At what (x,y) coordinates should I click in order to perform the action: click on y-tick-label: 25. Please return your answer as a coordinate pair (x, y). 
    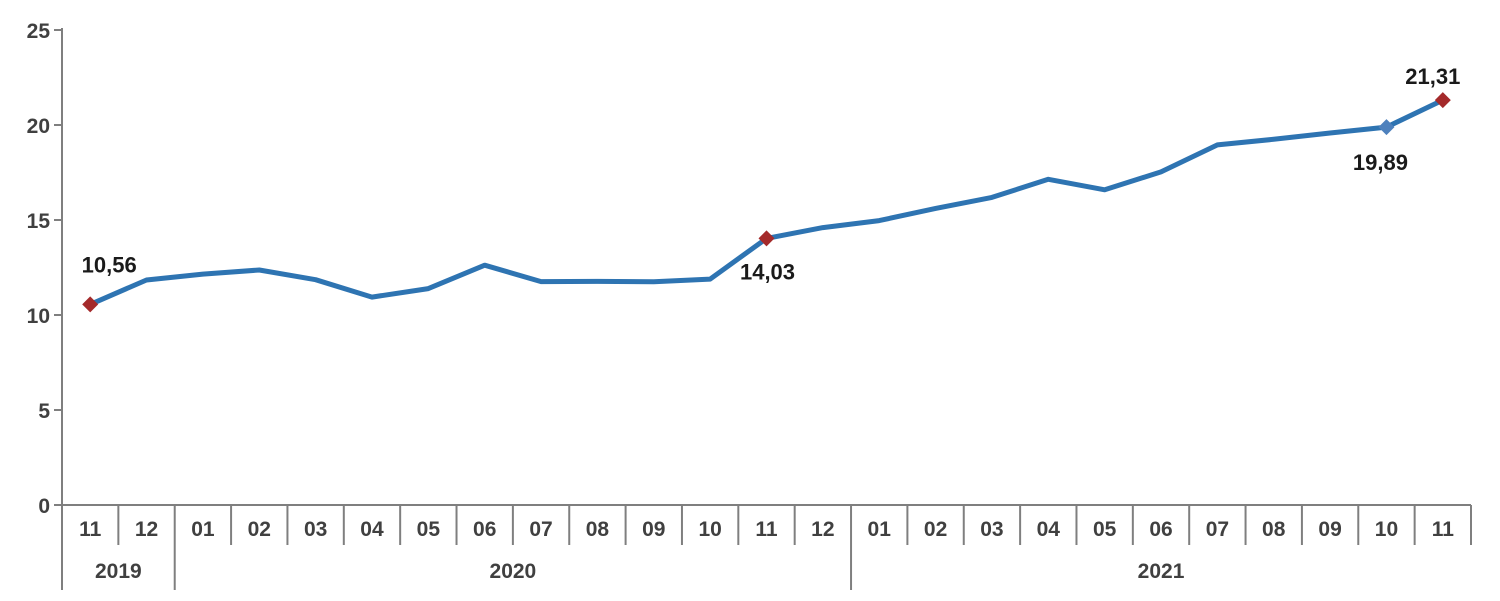
    Looking at the image, I should click on (39, 31).